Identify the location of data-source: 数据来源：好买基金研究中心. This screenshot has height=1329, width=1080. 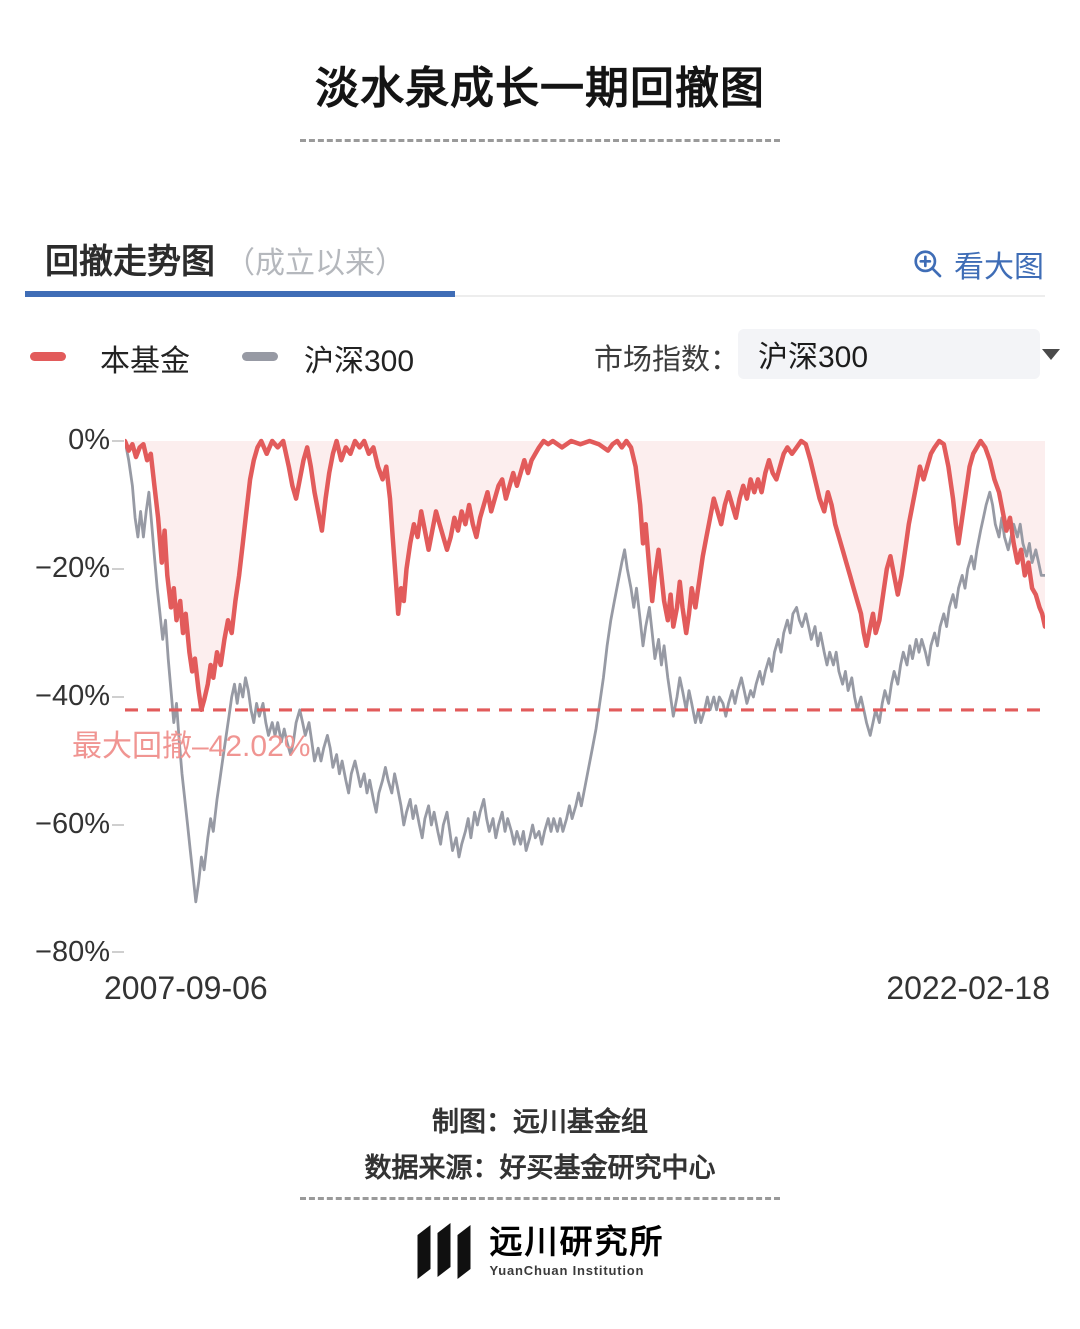
(540, 1168).